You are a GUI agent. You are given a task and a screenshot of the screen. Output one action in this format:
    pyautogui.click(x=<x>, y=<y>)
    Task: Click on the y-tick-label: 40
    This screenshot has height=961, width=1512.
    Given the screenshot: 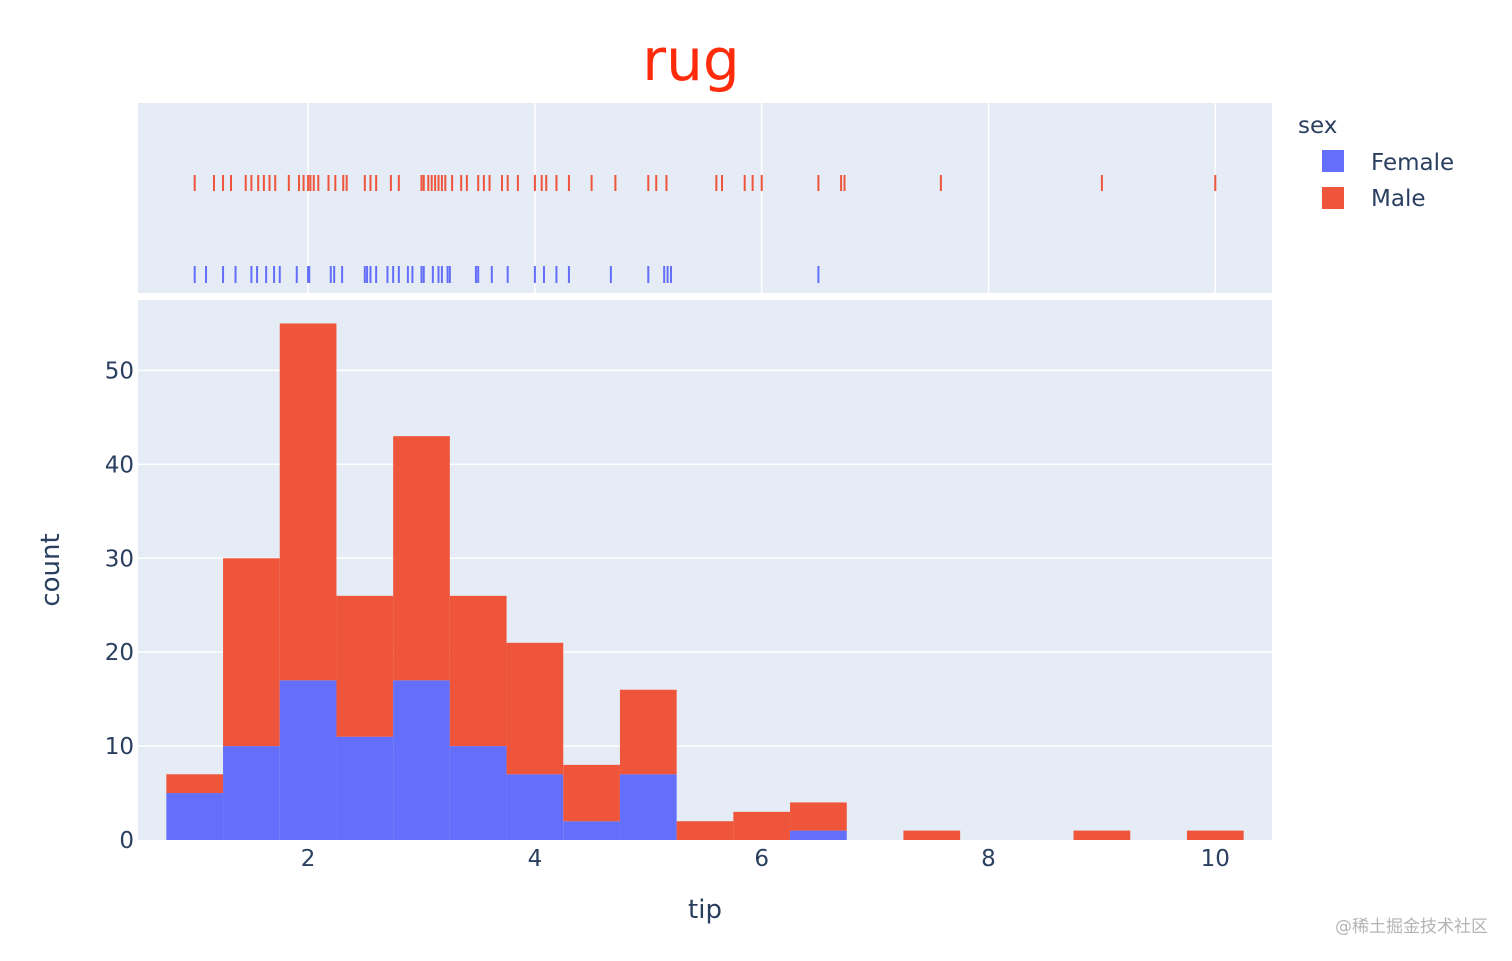 What is the action you would take?
    pyautogui.click(x=119, y=465)
    